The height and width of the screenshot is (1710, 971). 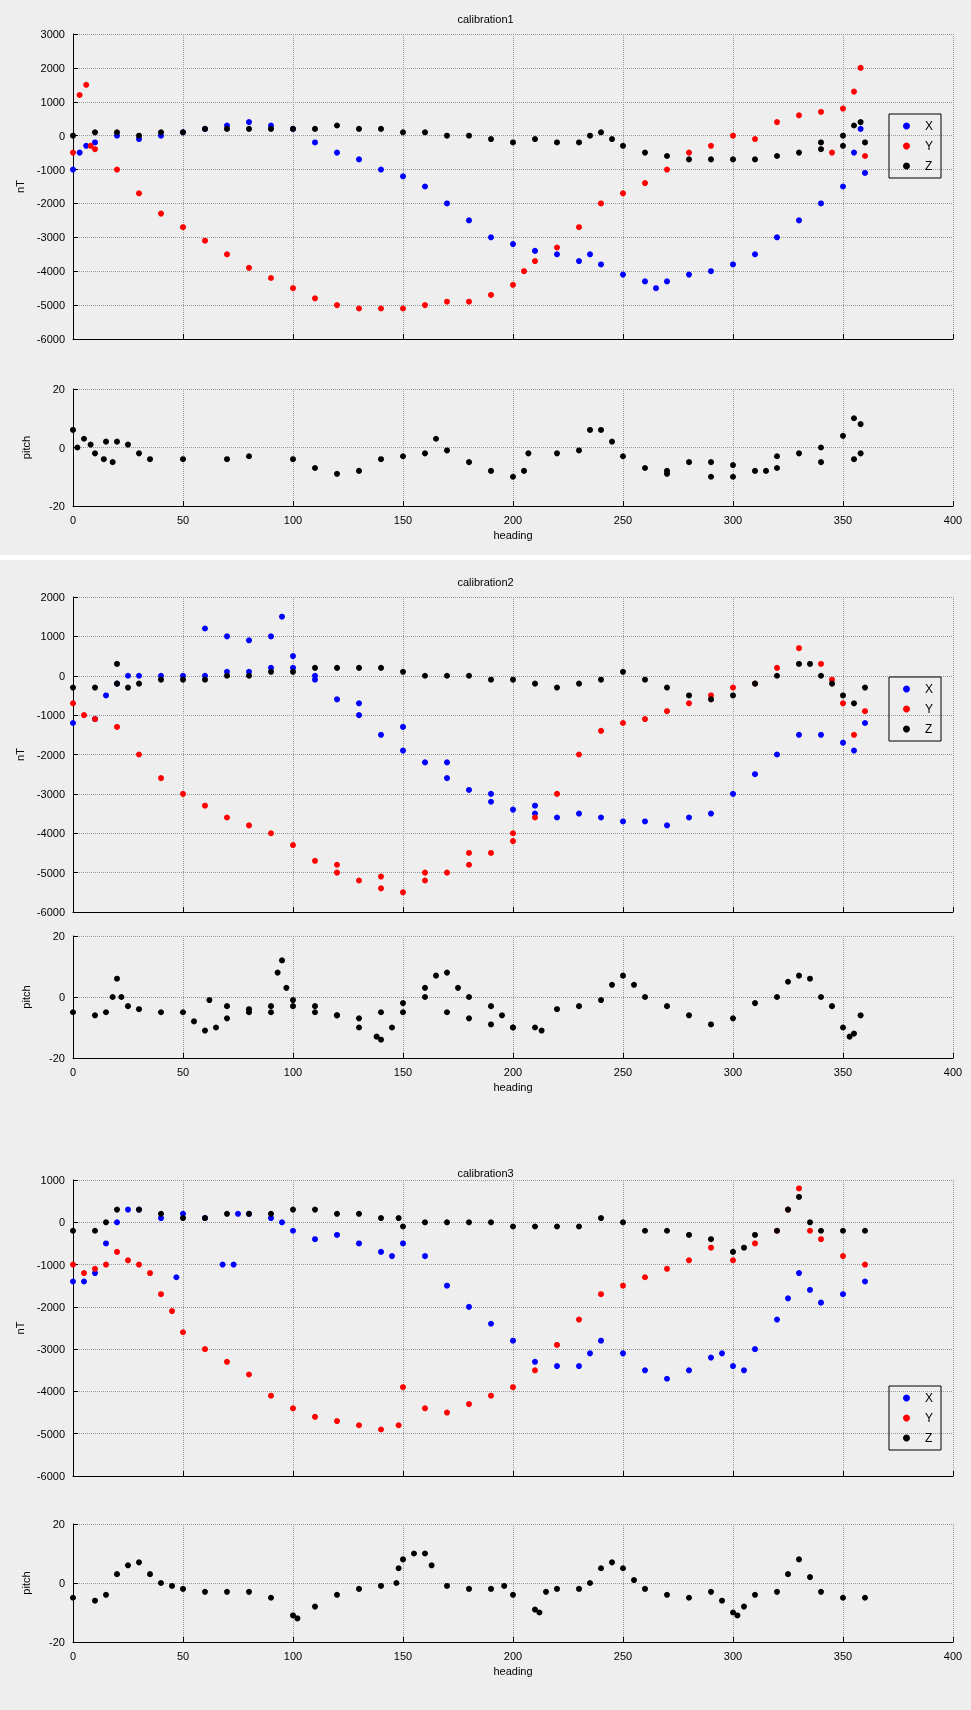 I want to click on x-tick-label: 250, so click(x=623, y=1071).